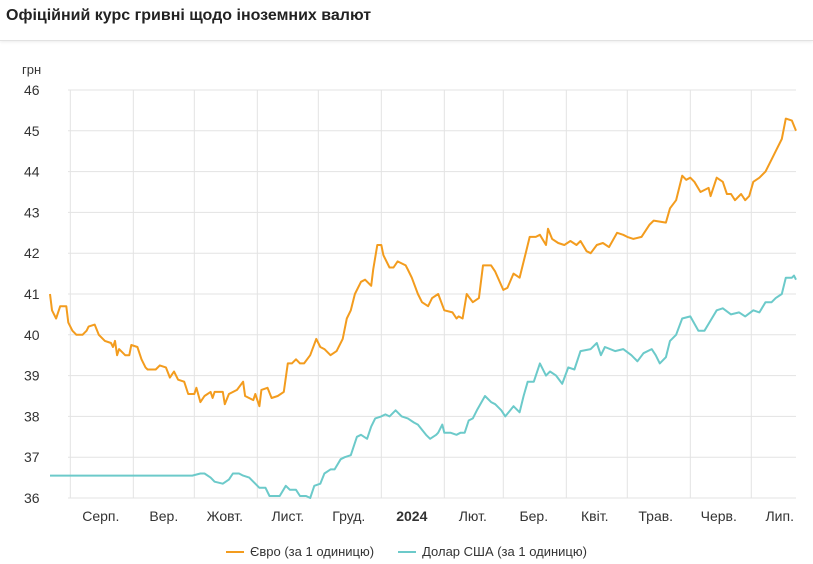  What do you see at coordinates (473, 516) in the screenshot?
I see `x-tick-label: Лют.` at bounding box center [473, 516].